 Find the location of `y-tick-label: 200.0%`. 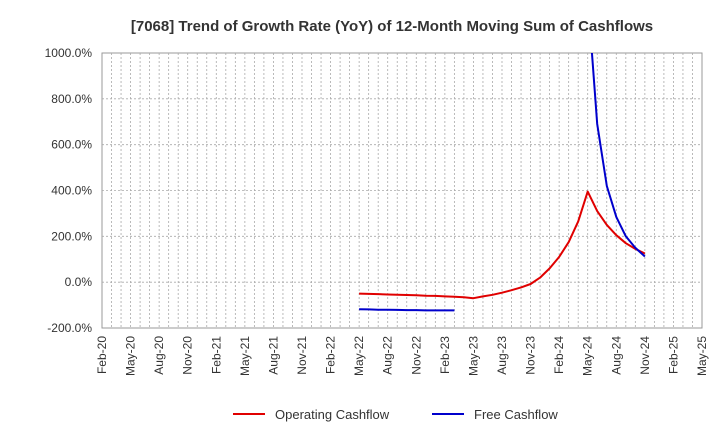

y-tick-label: 200.0% is located at coordinates (71, 236).